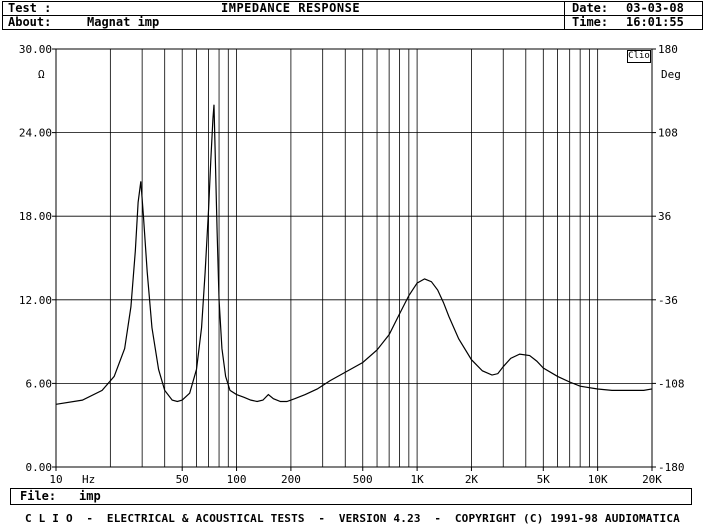 Image resolution: width=705 pixels, height=528 pixels. What do you see at coordinates (39, 467) in the screenshot?
I see `y-tick-label: 0.00` at bounding box center [39, 467].